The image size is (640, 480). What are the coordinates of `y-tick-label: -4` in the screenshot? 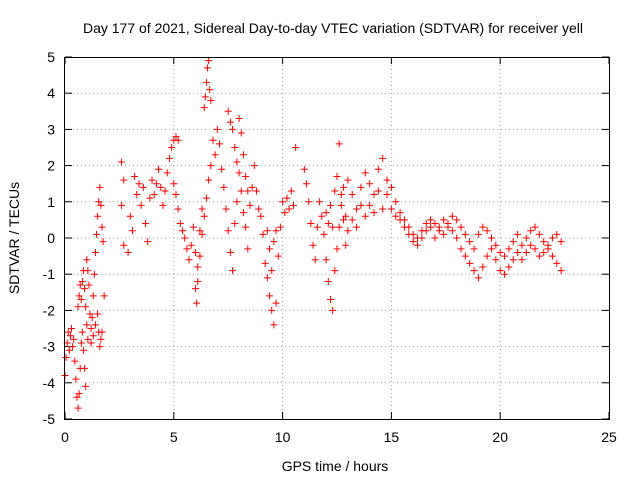 It's located at (49, 383).